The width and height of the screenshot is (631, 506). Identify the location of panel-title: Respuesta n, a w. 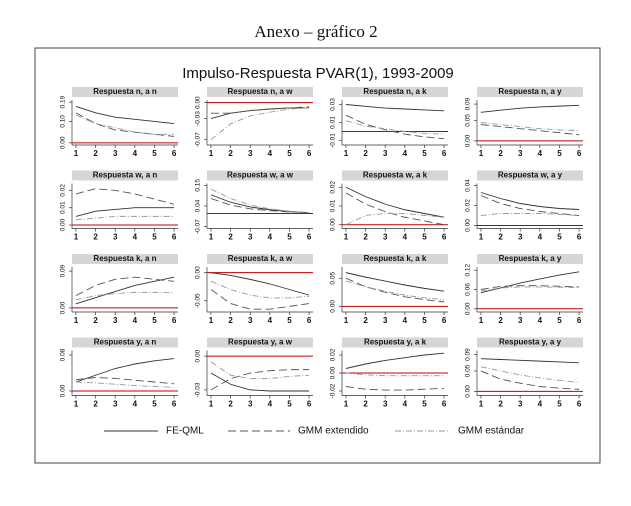
(261, 91).